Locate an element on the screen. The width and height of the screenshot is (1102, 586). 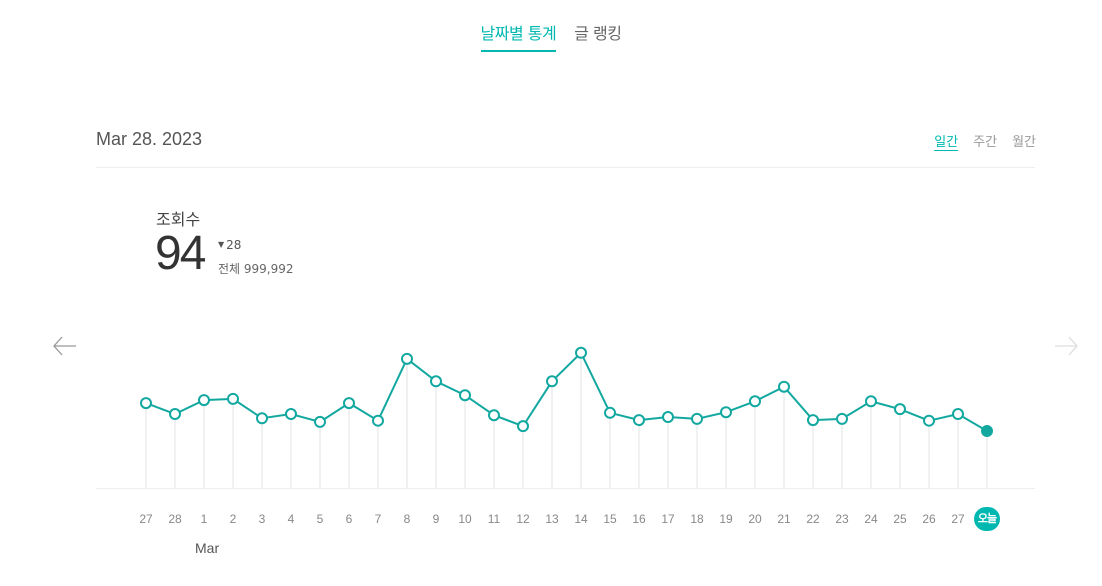
x-label: 13 is located at coordinates (552, 519).